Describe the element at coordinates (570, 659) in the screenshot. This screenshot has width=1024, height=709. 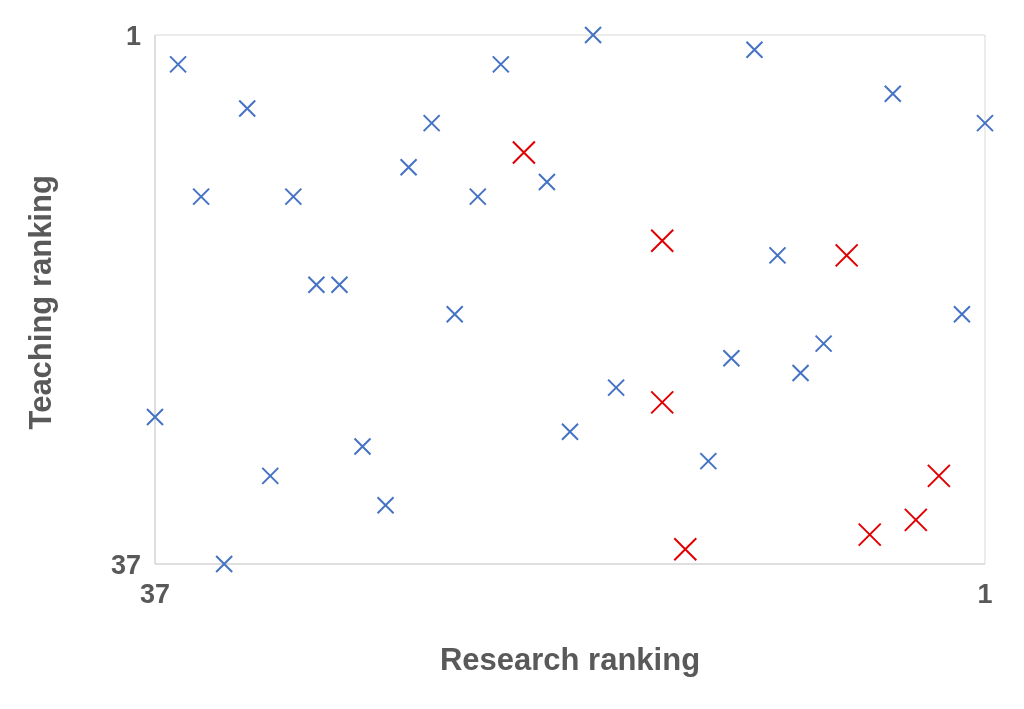
I see `x-axis-title: Research ranking` at that location.